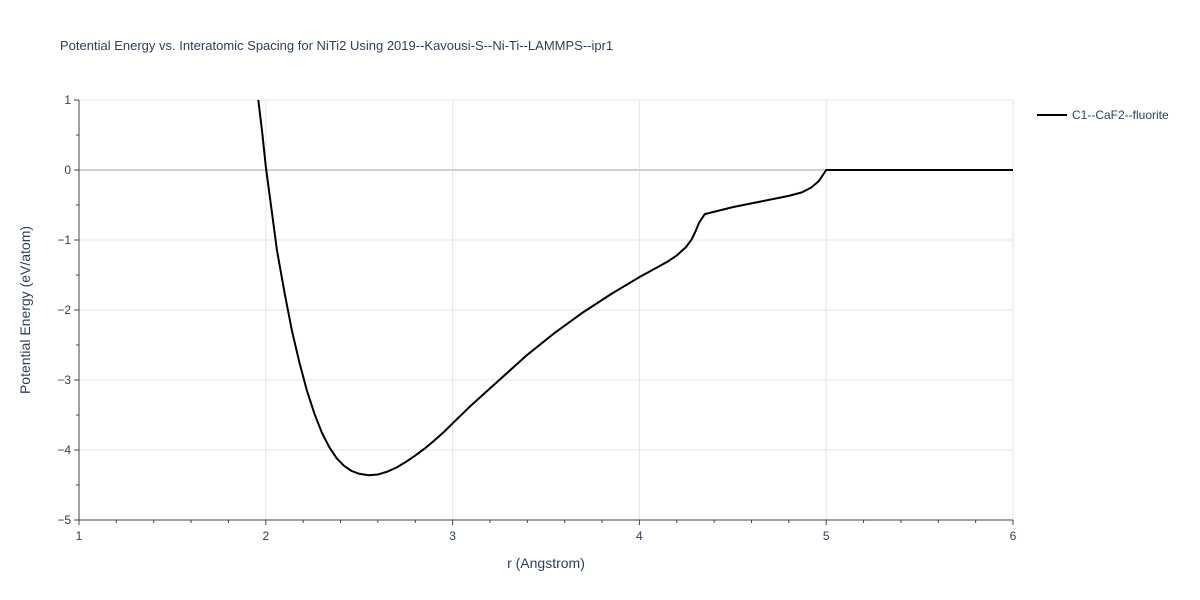 The width and height of the screenshot is (1200, 600). What do you see at coordinates (64, 520) in the screenshot?
I see `y-tick-label: −5` at bounding box center [64, 520].